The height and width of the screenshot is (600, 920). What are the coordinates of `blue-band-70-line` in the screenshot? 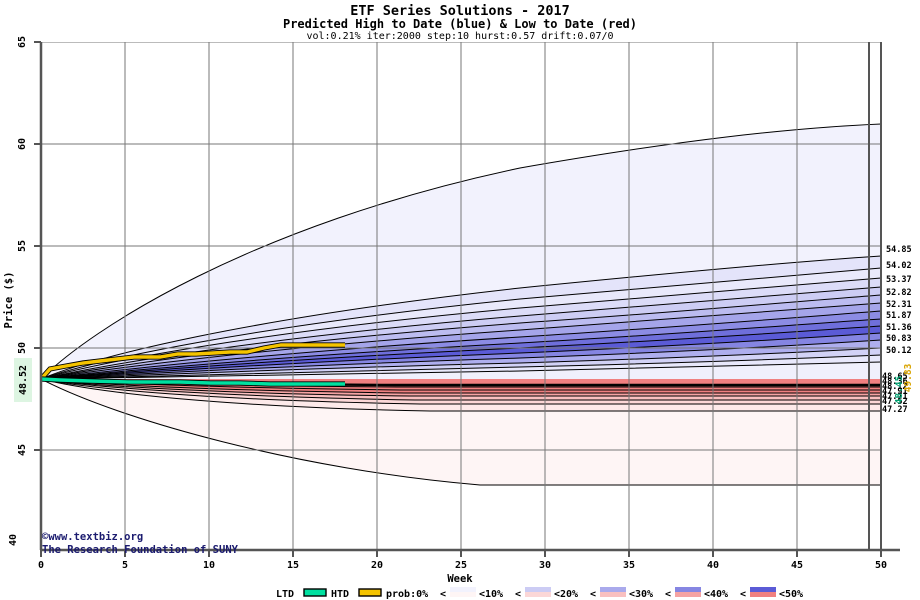 It's located at (461, 367).